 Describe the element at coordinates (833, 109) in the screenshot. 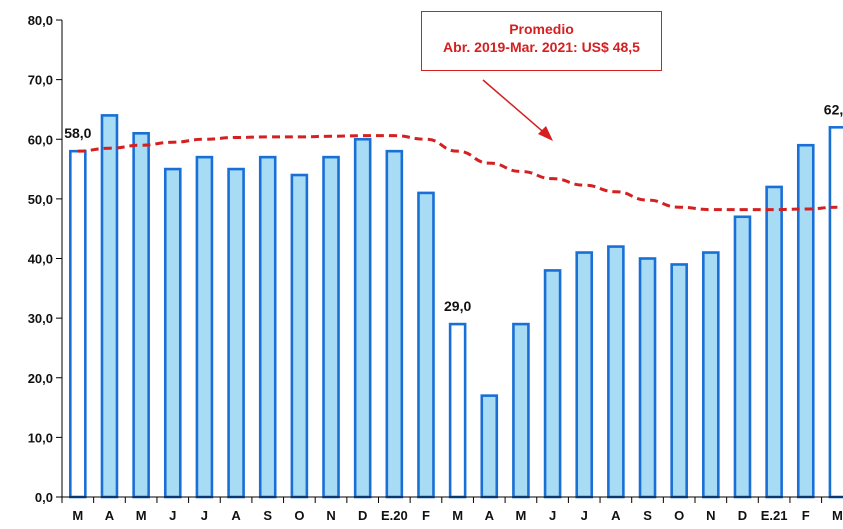

I see `data-label: 62,0` at that location.